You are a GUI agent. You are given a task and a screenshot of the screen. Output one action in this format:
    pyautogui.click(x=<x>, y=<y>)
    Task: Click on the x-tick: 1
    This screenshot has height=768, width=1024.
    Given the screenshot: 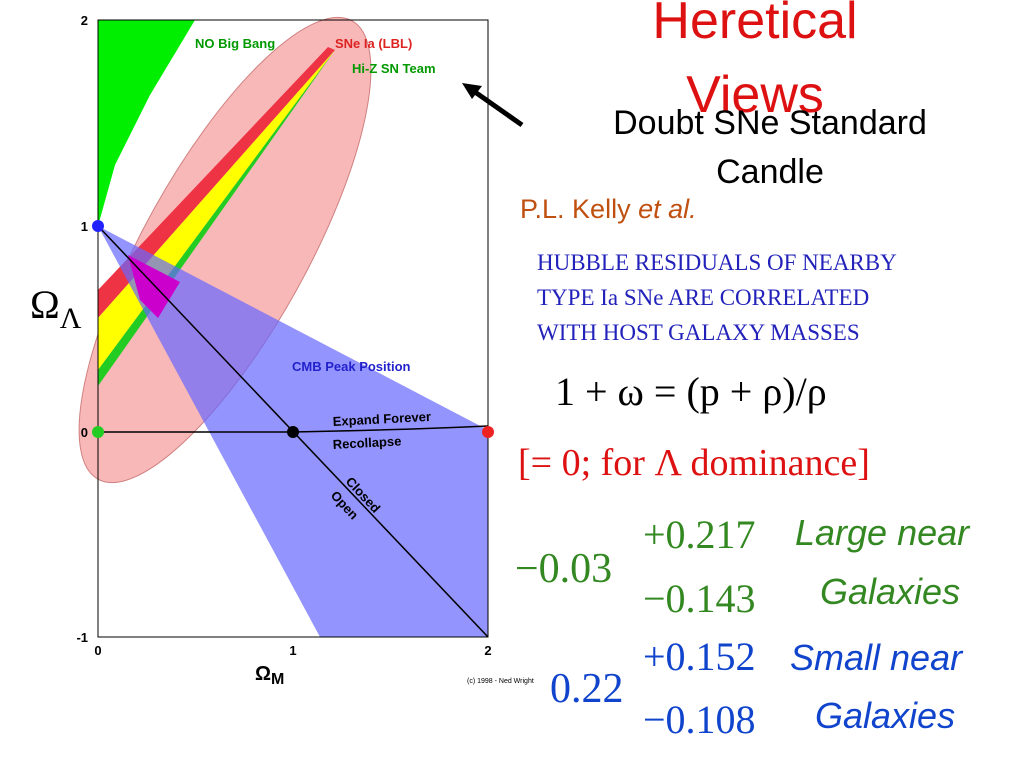 What is the action you would take?
    pyautogui.click(x=292, y=650)
    